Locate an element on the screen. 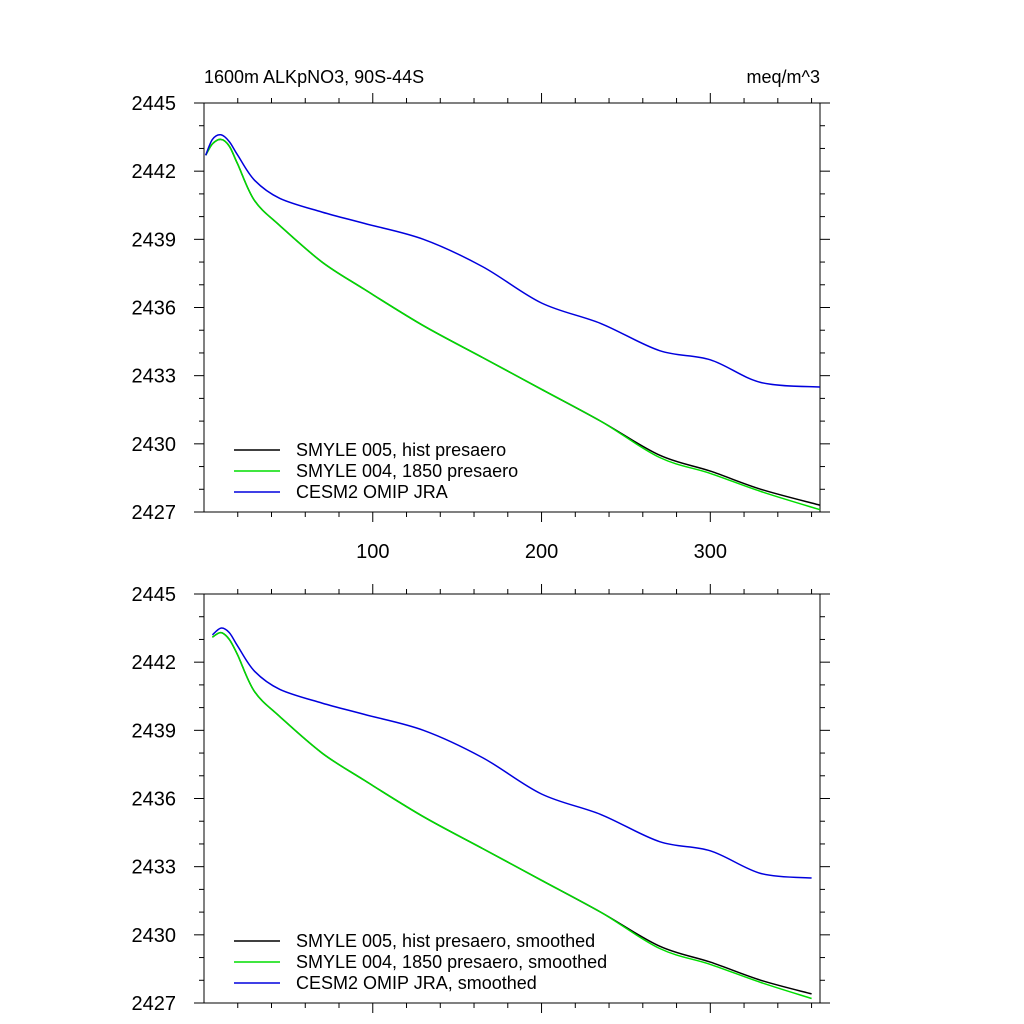 The height and width of the screenshot is (1024, 1024). legend-label-0: SMYLE 005, hist presaero is located at coordinates (401, 450).